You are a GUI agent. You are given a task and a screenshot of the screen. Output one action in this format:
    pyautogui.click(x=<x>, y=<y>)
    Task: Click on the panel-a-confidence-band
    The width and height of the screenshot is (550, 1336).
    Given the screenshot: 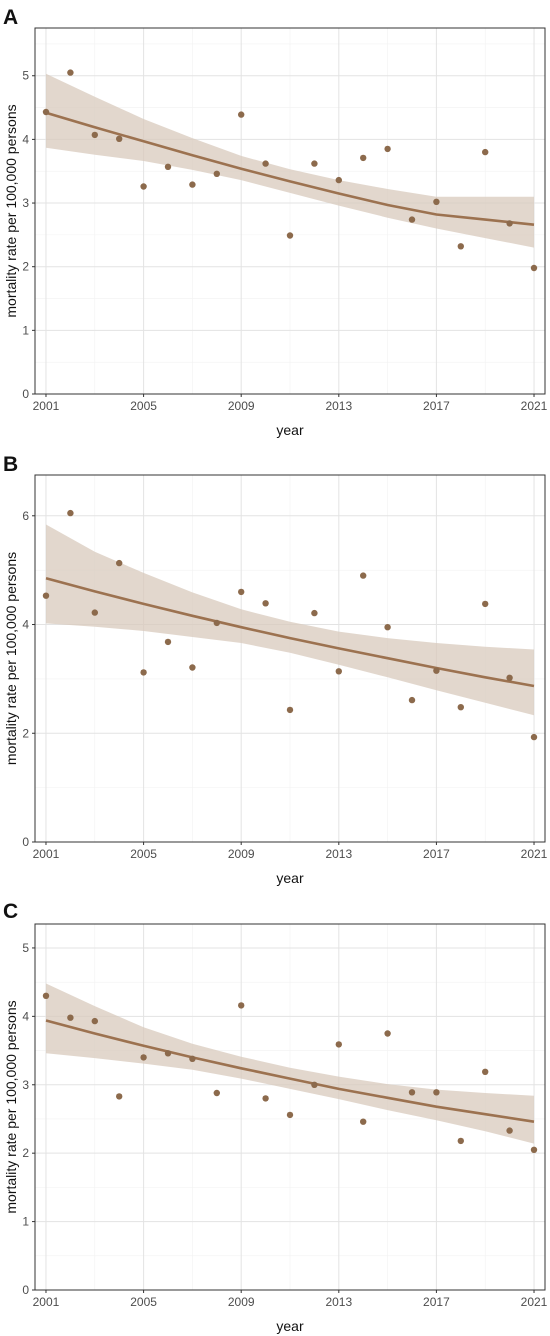 What is the action you would take?
    pyautogui.click(x=290, y=160)
    